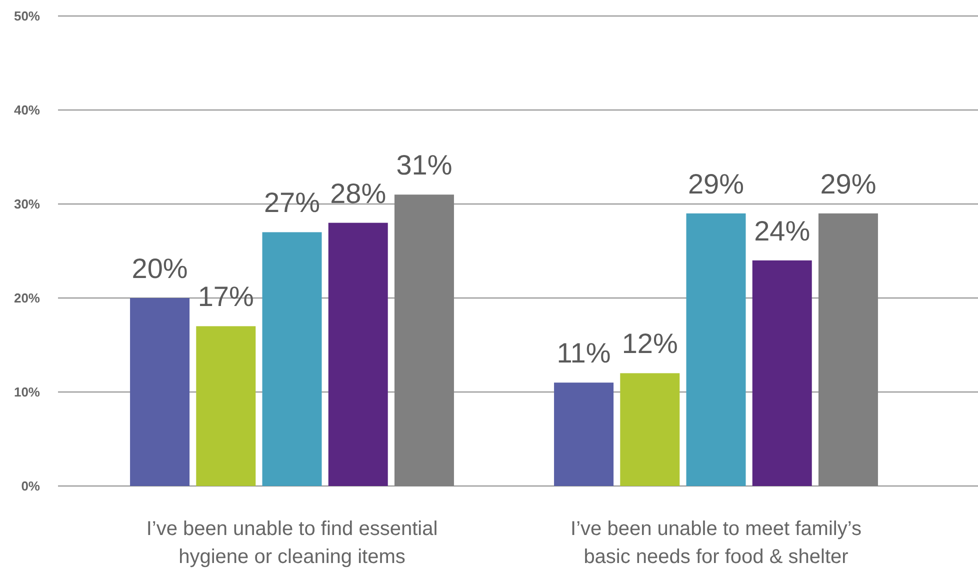 The height and width of the screenshot is (576, 978). What do you see at coordinates (27, 392) in the screenshot?
I see `y-tick-label: 10%` at bounding box center [27, 392].